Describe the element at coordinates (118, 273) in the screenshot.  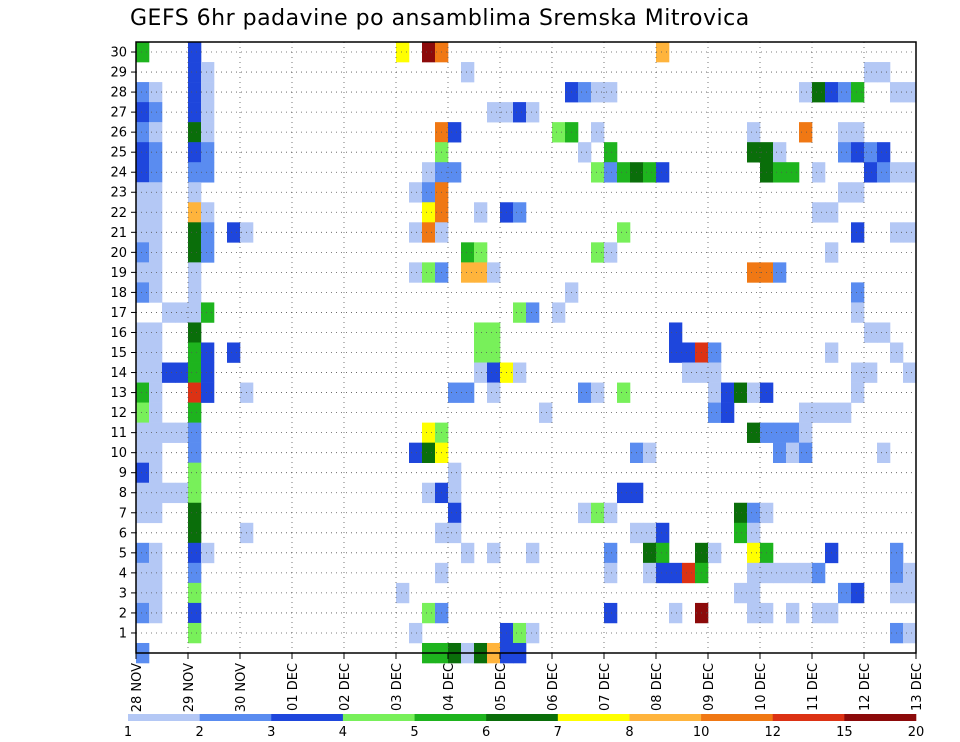
I see `y-tick-label: 19` at that location.